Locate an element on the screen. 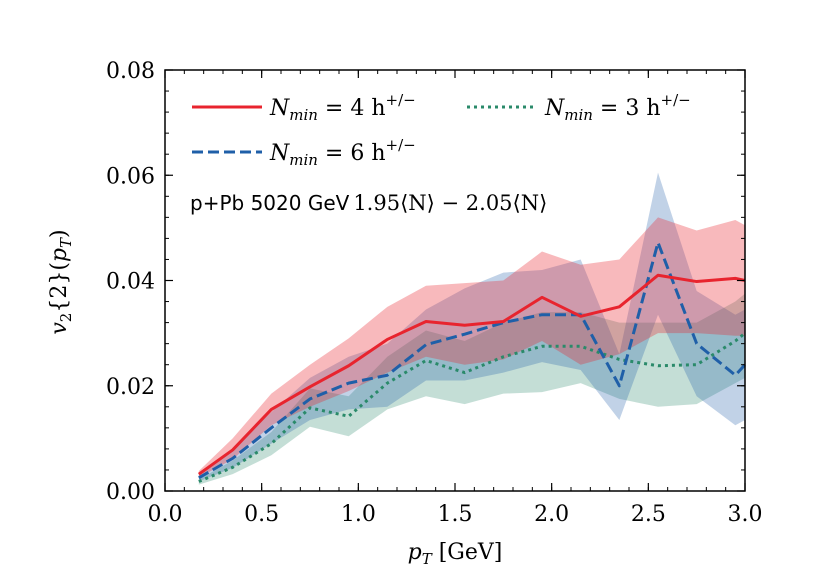 The width and height of the screenshot is (830, 579). legend-entry-nmin4: Nmin = 4 h+/− is located at coordinates (304, 107).